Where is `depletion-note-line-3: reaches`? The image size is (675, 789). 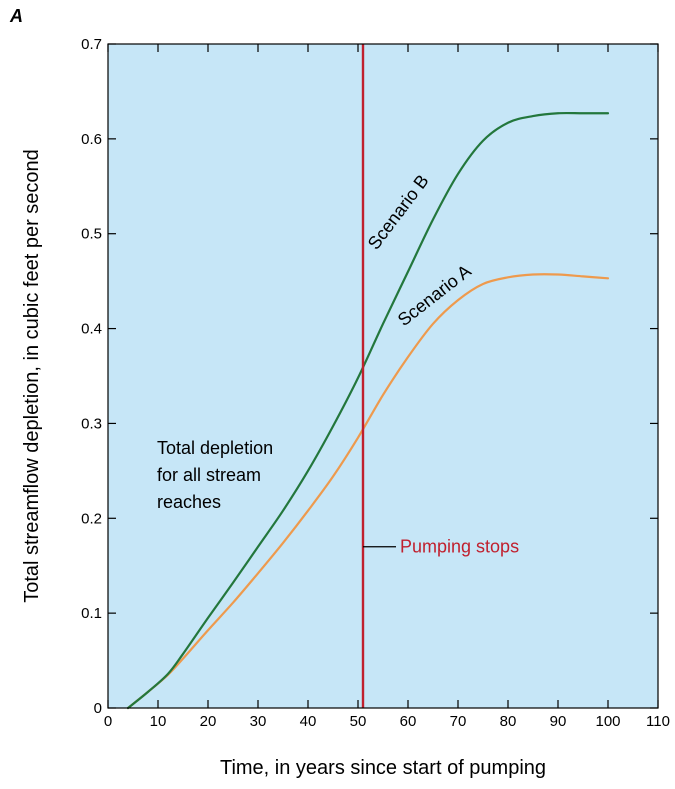
depletion-note-line-3: reaches is located at coordinates (189, 502).